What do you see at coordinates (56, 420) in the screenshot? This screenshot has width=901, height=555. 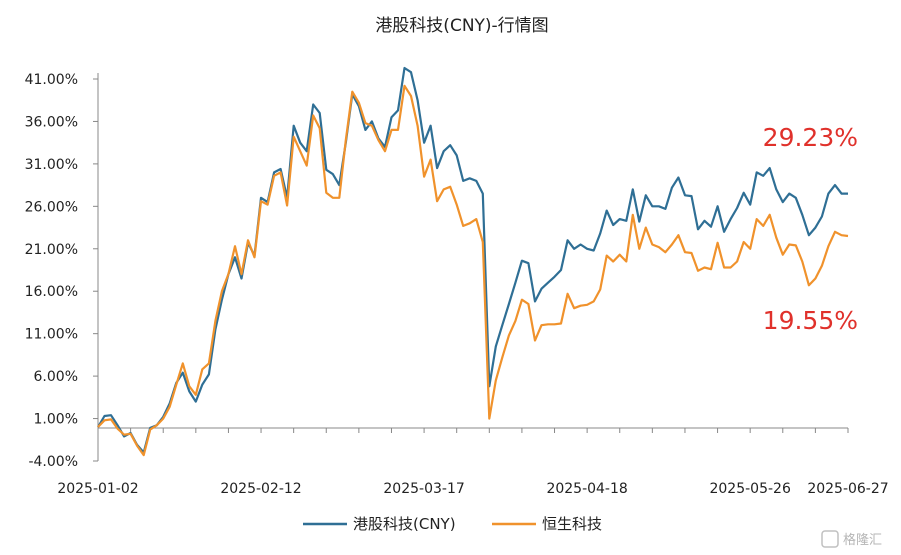 I see `y-tick-label: 1.00%` at bounding box center [56, 420].